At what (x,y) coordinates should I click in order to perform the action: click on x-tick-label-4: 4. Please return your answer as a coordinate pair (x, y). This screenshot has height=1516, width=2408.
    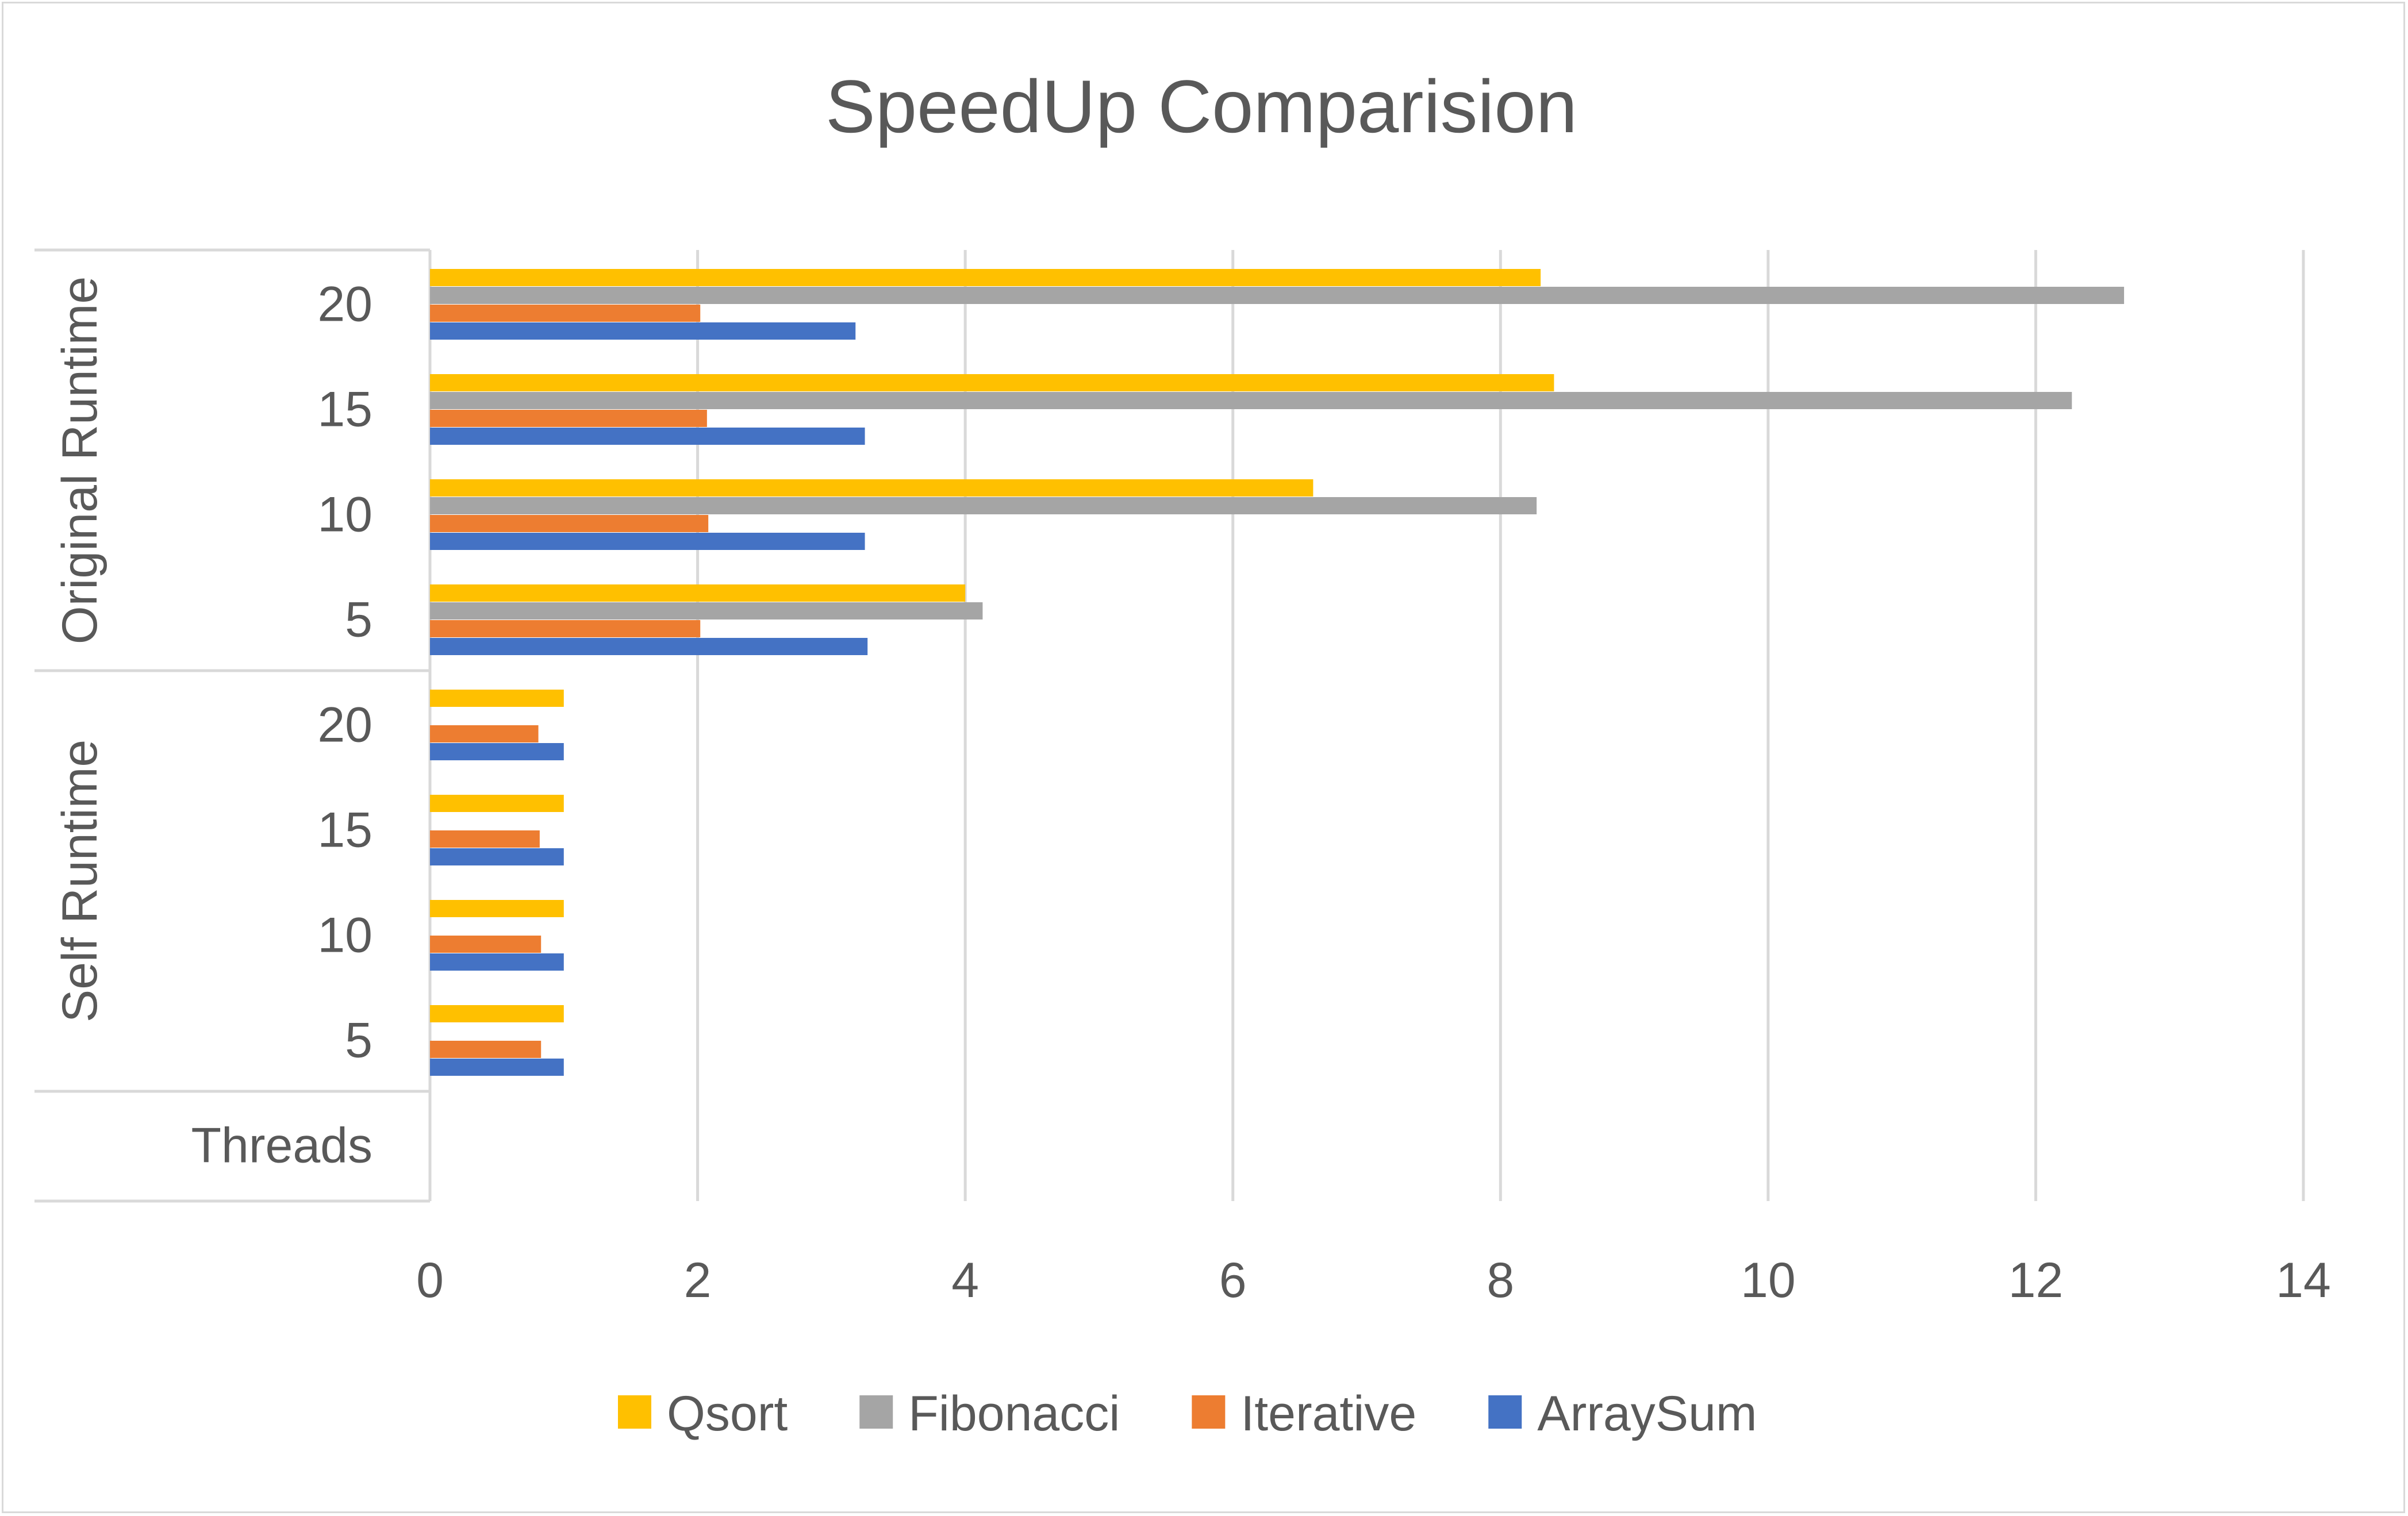
    Looking at the image, I should click on (965, 1281).